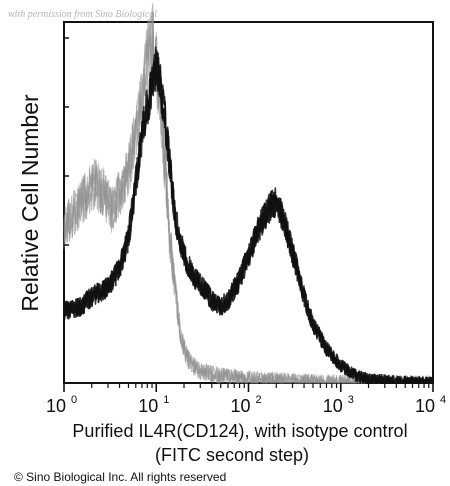 The height and width of the screenshot is (486, 450). I want to click on y-axis-label: Relative Cell Number, so click(30, 203).